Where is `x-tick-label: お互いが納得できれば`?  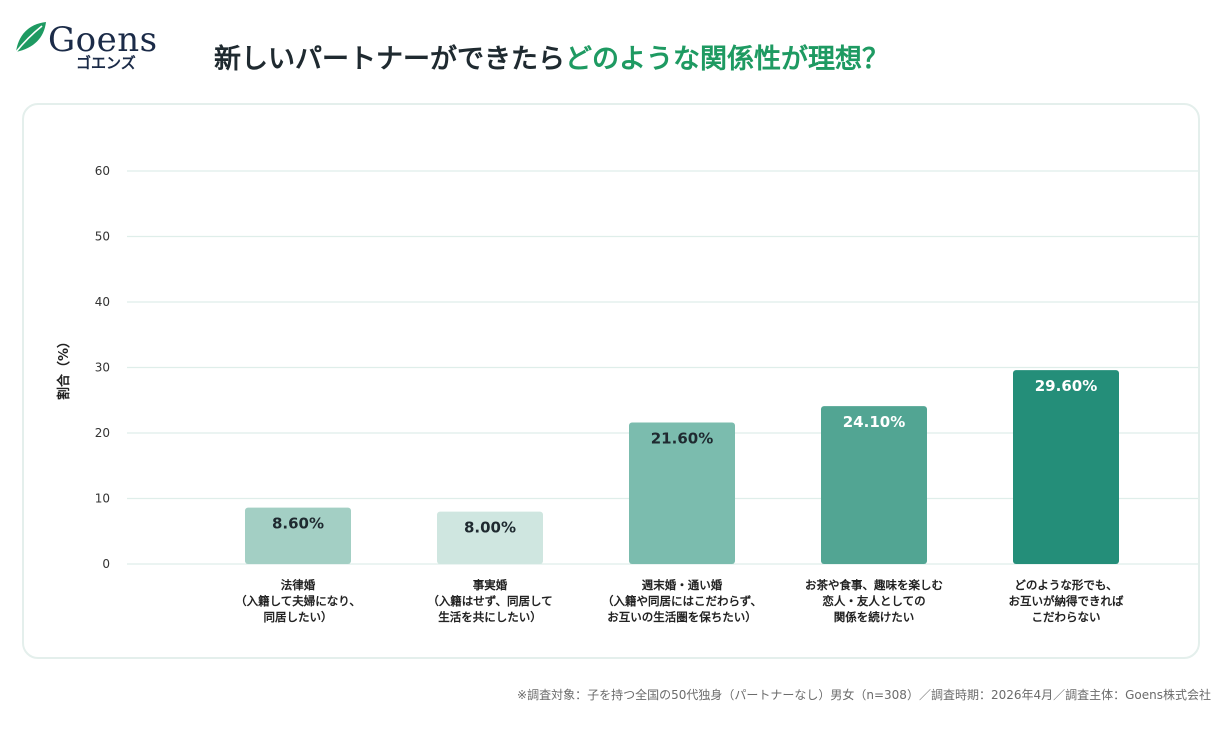
x-tick-label: お互いが納得できれば is located at coordinates (1066, 601).